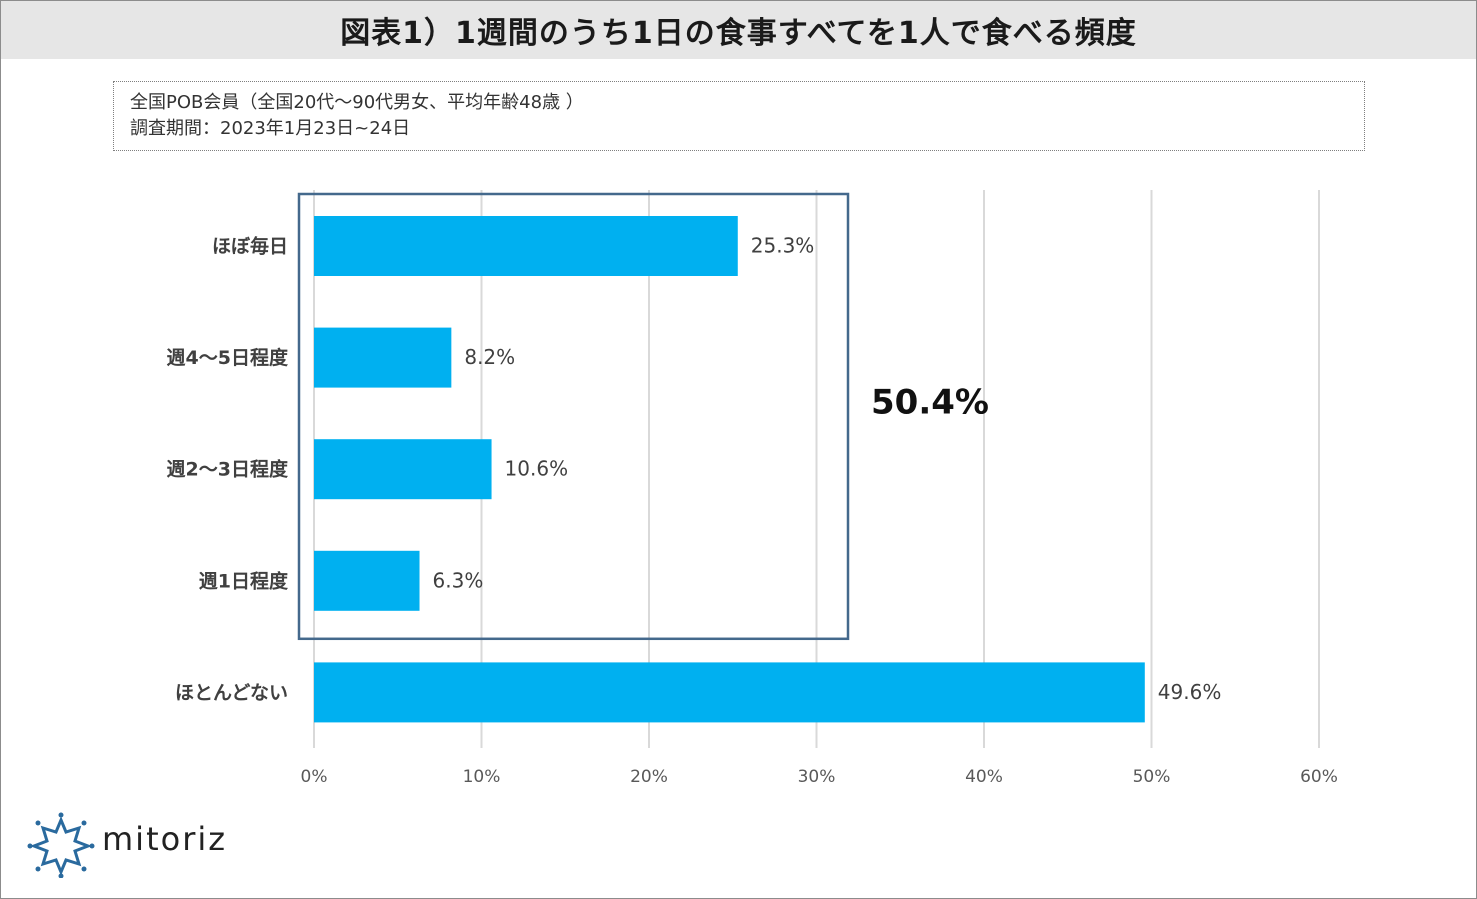  Describe the element at coordinates (61, 845) in the screenshot. I see `mitoriz-logo-icon` at that location.